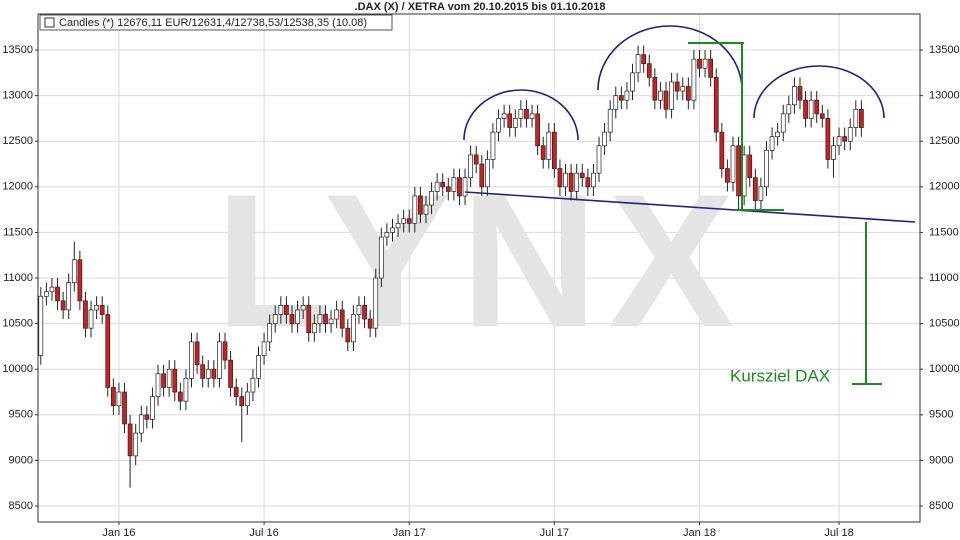 The image size is (960, 540). What do you see at coordinates (944, 141) in the screenshot?
I see `y-tick-label-right: 12500` at bounding box center [944, 141].